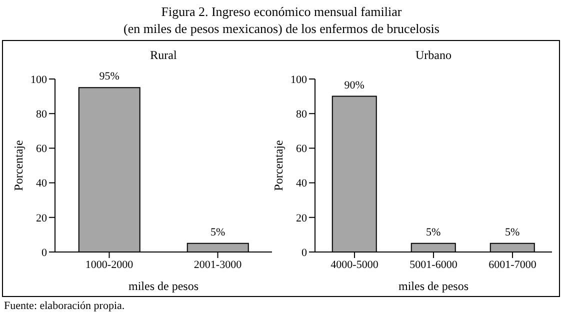 The width and height of the screenshot is (563, 324). I want to click on x-tick-label: 2001-3000, so click(218, 264).